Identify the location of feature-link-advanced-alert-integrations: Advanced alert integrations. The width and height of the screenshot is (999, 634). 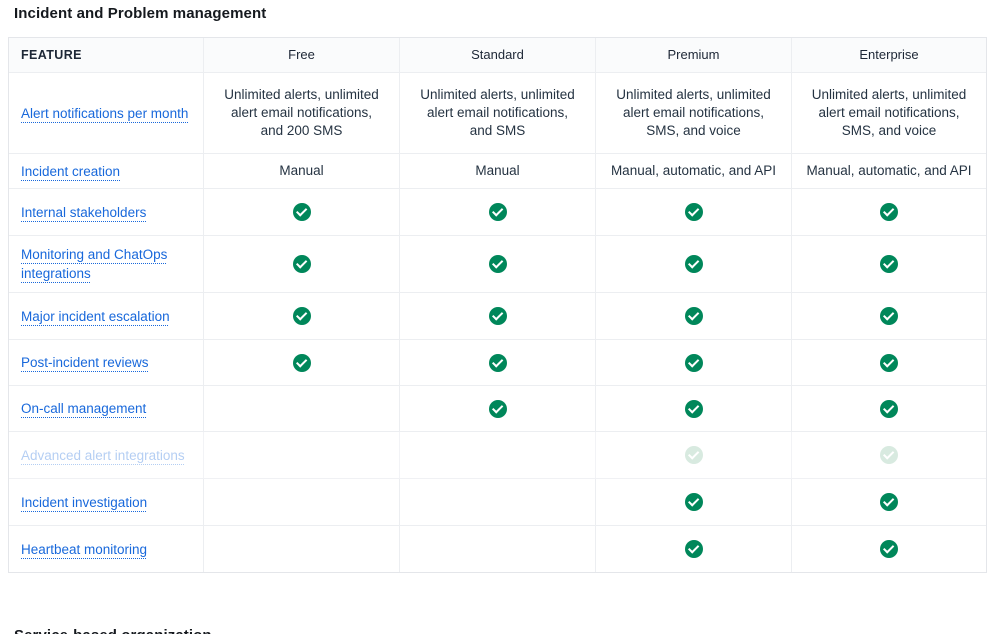
(103, 455).